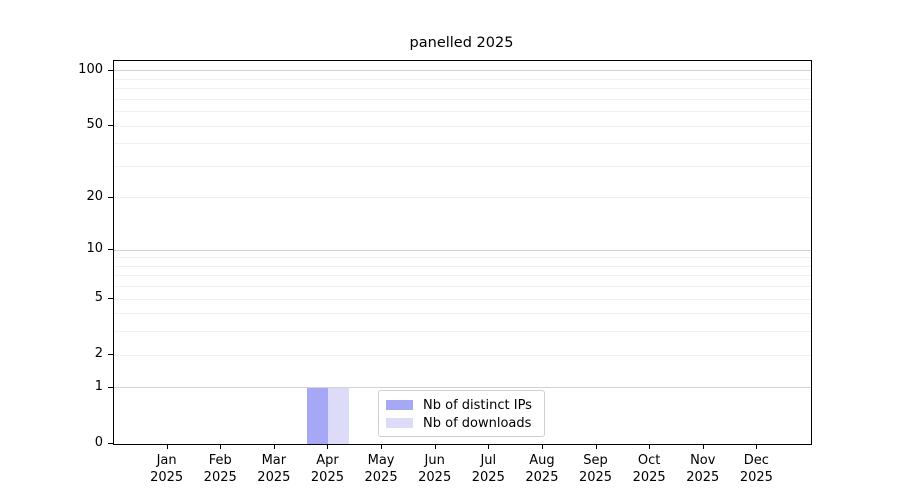 The width and height of the screenshot is (900, 500). What do you see at coordinates (274, 469) in the screenshot?
I see `x-tick-label: Mar 2025` at bounding box center [274, 469].